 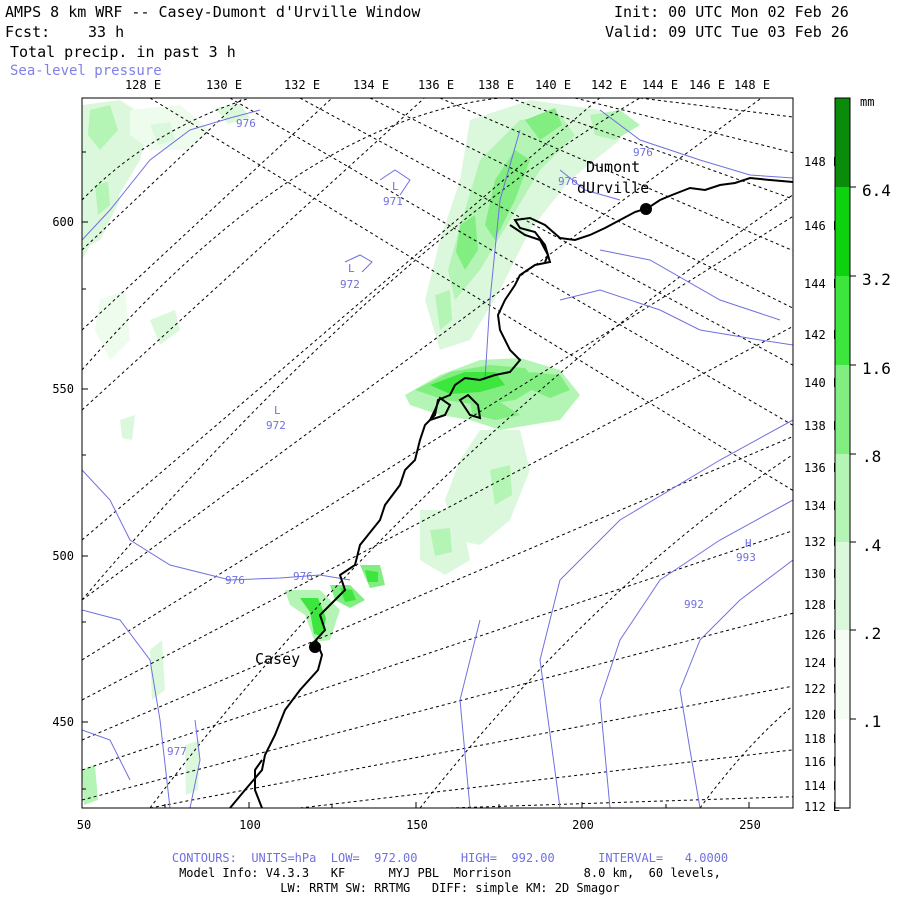 What do you see at coordinates (63, 389) in the screenshot?
I see `left-axis-tick: 550` at bounding box center [63, 389].